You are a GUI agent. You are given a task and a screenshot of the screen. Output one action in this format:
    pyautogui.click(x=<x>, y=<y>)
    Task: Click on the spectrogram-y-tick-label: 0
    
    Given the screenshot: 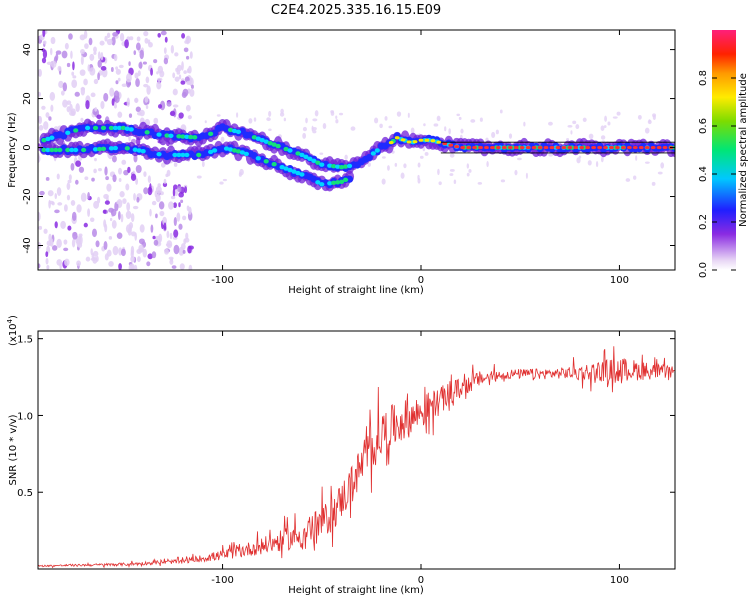 What is the action you would take?
    pyautogui.click(x=27, y=147)
    